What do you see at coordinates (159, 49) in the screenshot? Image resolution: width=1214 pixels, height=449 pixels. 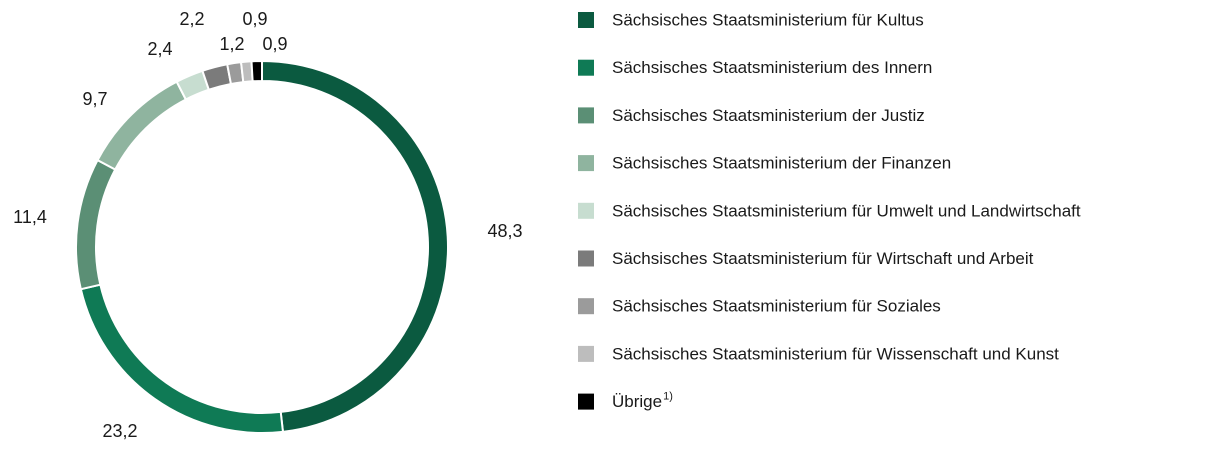 I see `value-label: 2,4` at bounding box center [159, 49].